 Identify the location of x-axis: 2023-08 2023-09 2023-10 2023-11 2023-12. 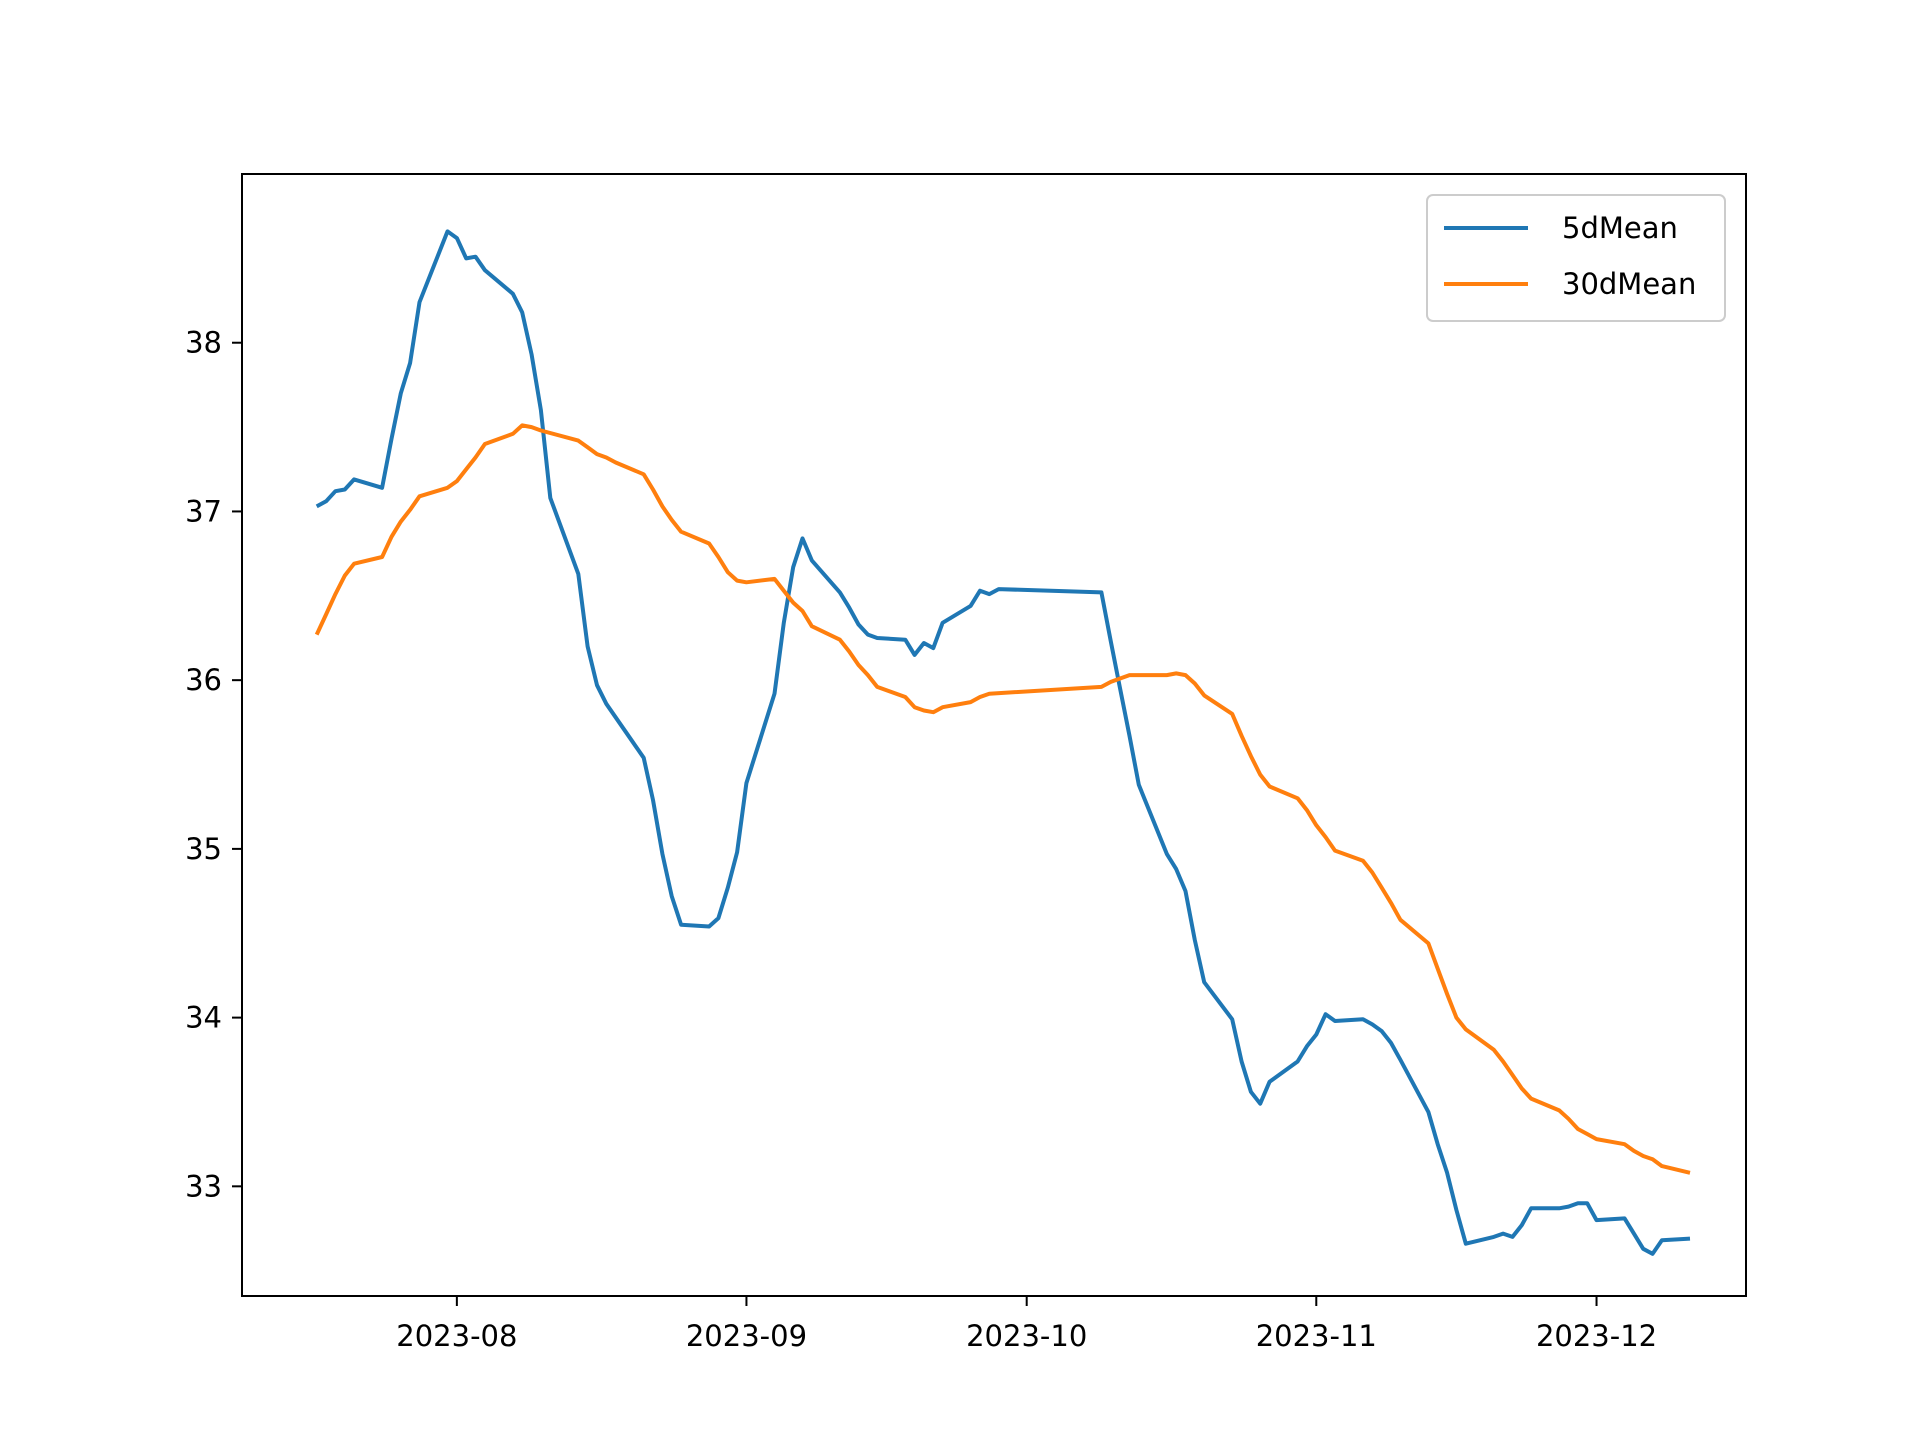
(1026, 1324).